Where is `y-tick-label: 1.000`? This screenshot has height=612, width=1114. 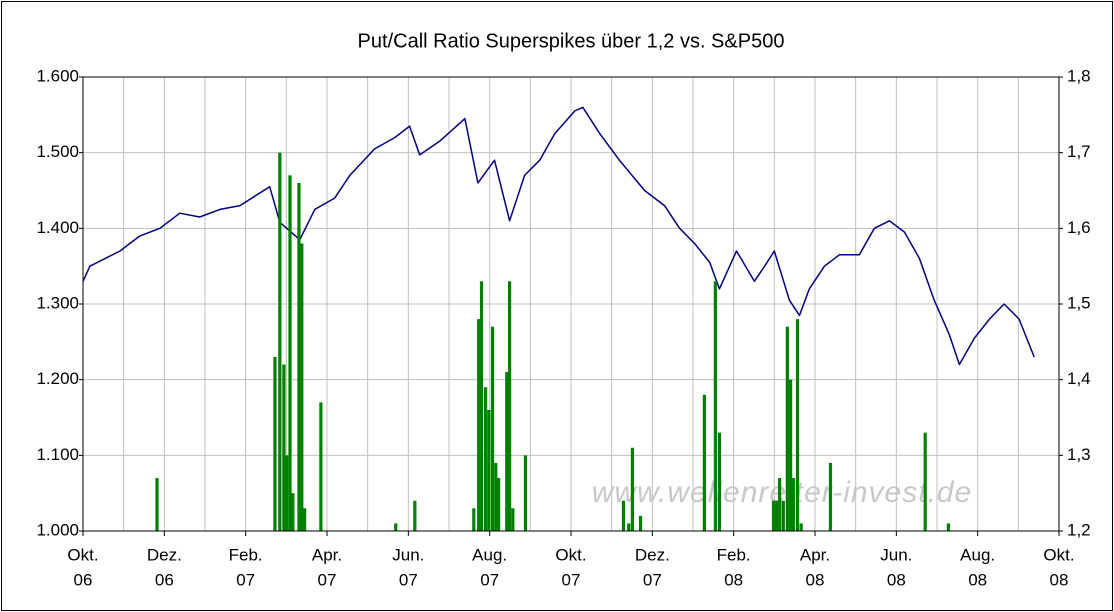 y-tick-label: 1.000 is located at coordinates (57, 529).